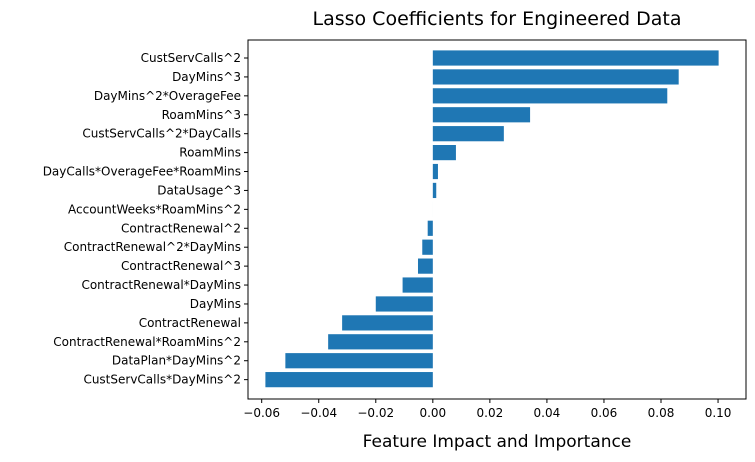 This screenshot has height=462, width=755. What do you see at coordinates (432, 413) in the screenshot?
I see `x-tick-label: 0.00` at bounding box center [432, 413].